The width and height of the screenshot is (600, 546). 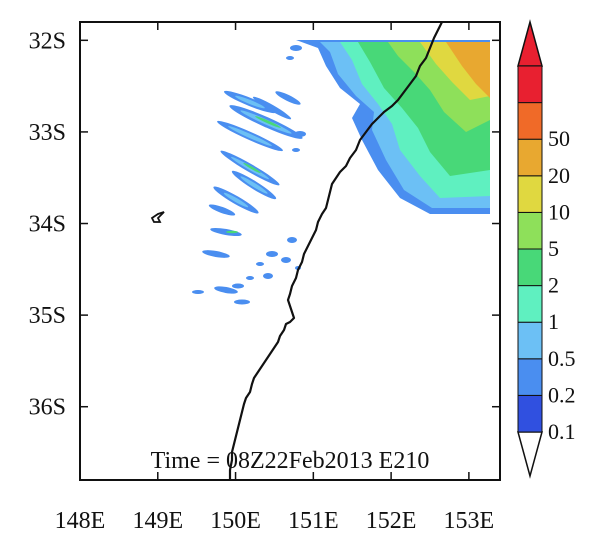 I want to click on colorbar-level-label: 10, so click(x=559, y=211).